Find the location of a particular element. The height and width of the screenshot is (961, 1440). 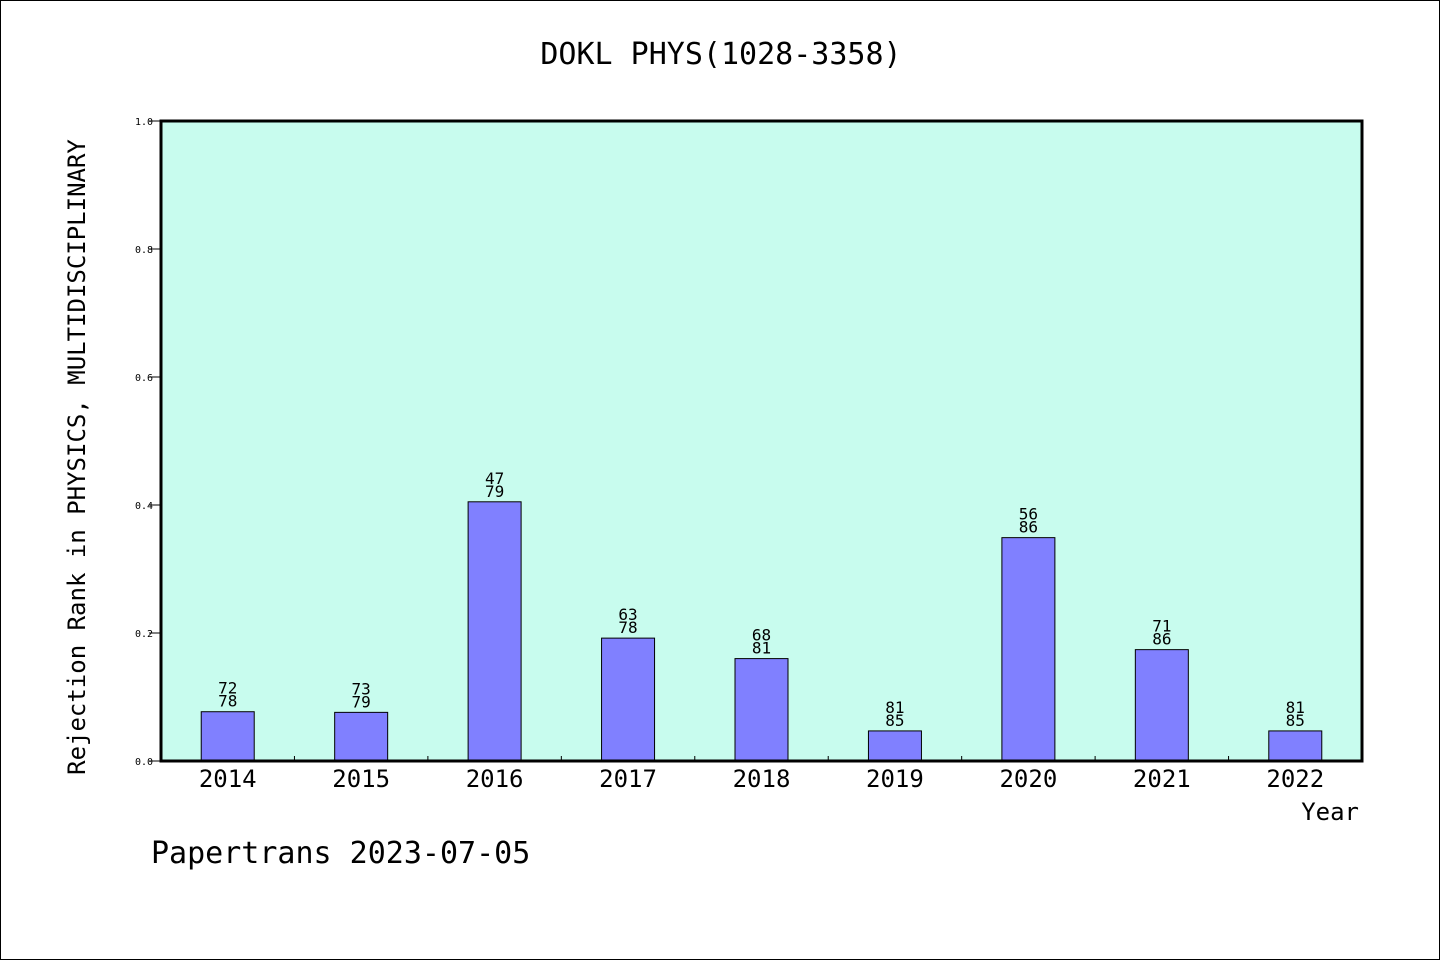

bar-label-top: 56 is located at coordinates (1028, 514).